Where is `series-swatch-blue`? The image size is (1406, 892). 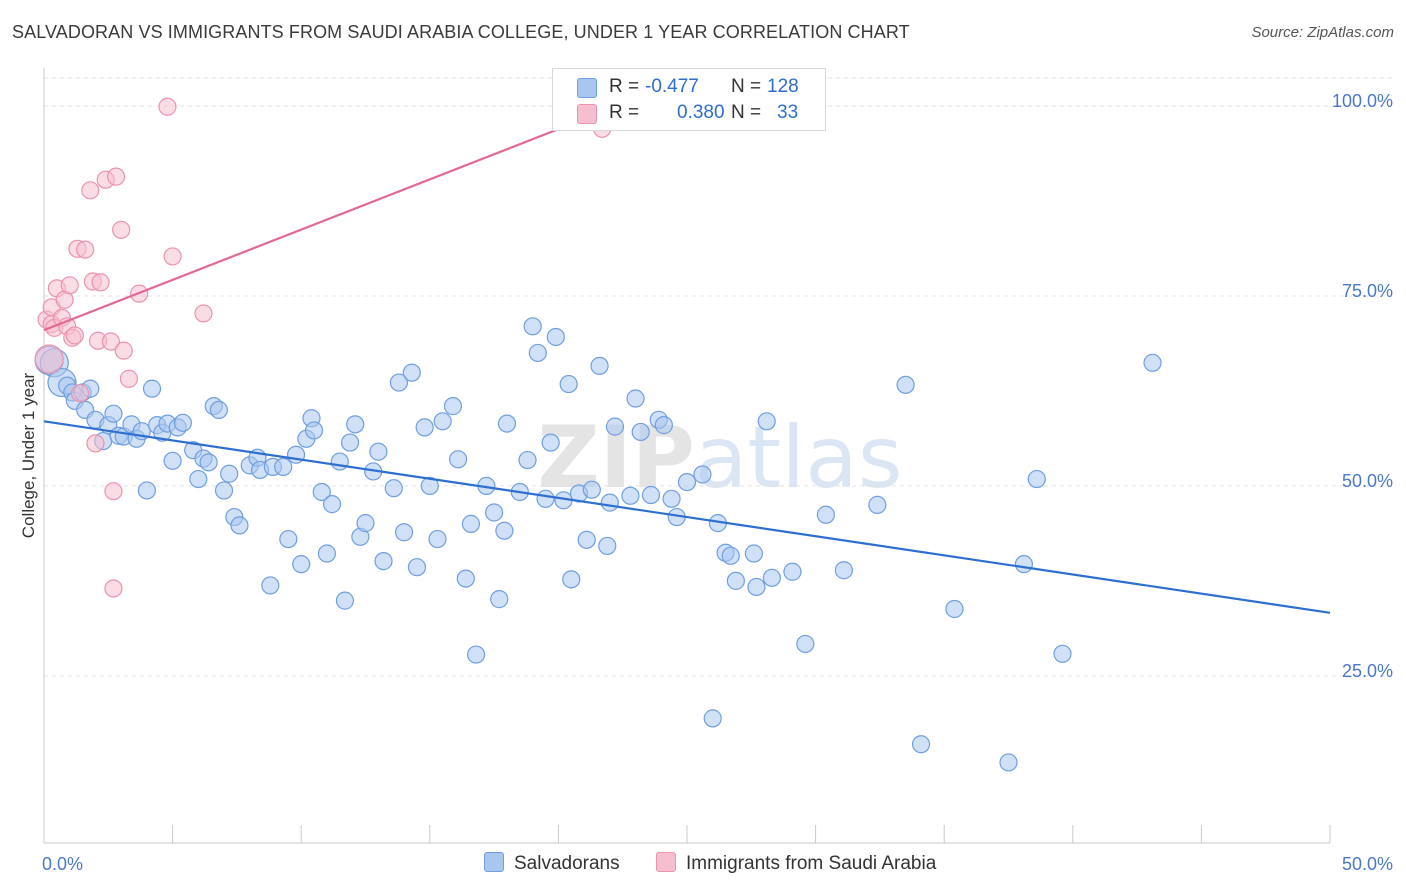 series-swatch-blue is located at coordinates (494, 862).